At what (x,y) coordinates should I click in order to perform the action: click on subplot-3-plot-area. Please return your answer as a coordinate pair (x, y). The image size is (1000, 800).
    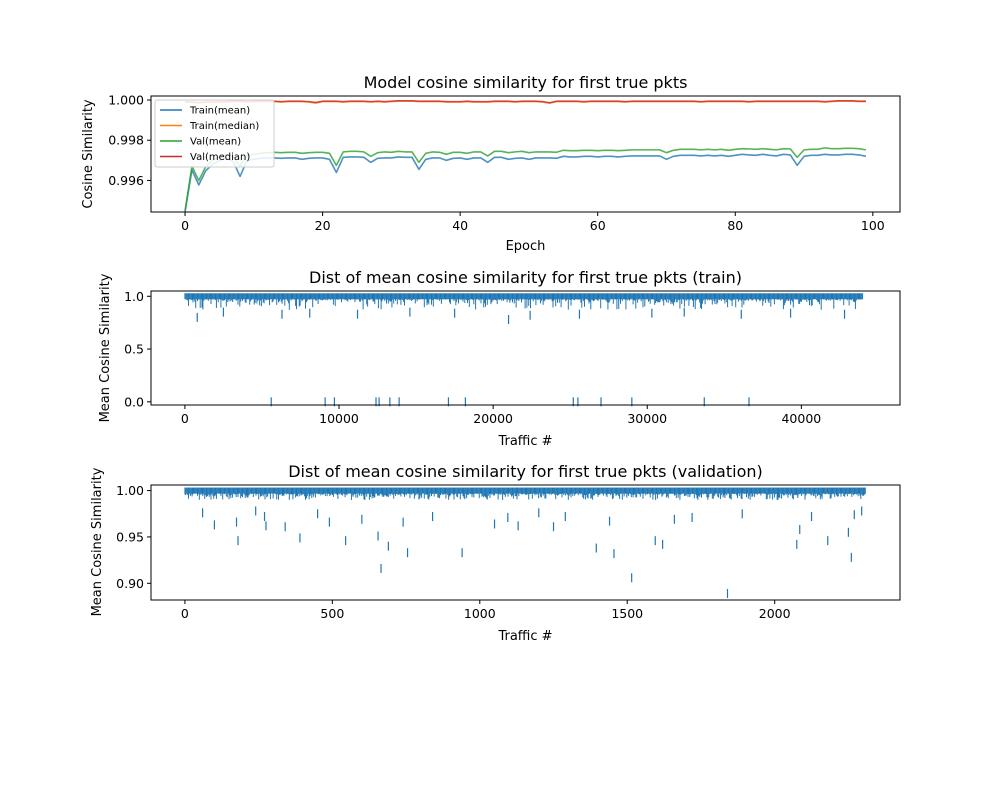
    Looking at the image, I should click on (525, 543).